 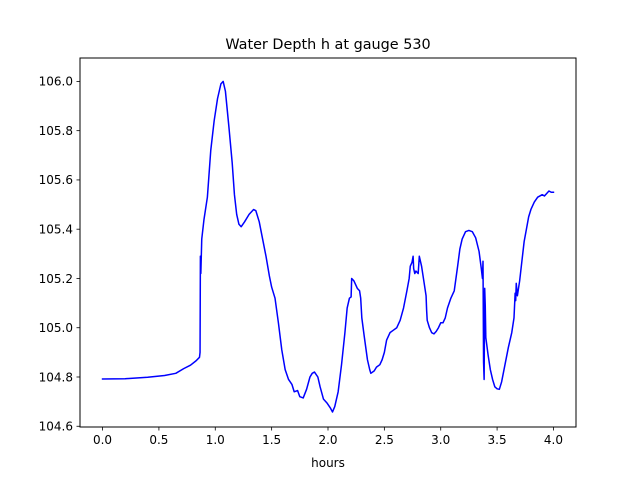 I want to click on y-tick-label: 105.2, so click(x=56, y=279).